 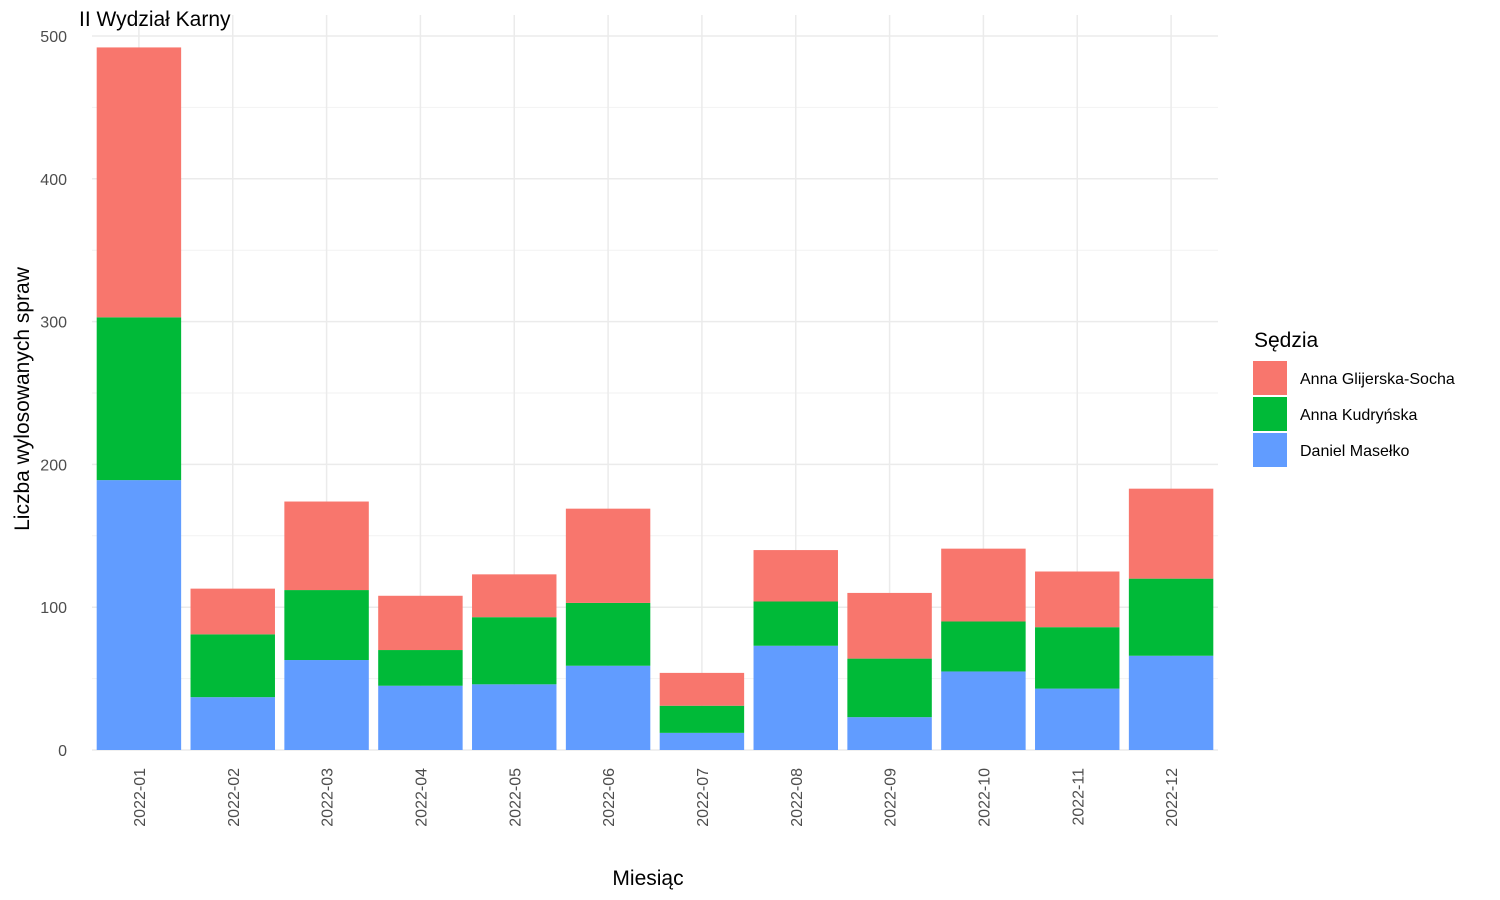 I want to click on x-tick-label: 2022-10, so click(x=984, y=797).